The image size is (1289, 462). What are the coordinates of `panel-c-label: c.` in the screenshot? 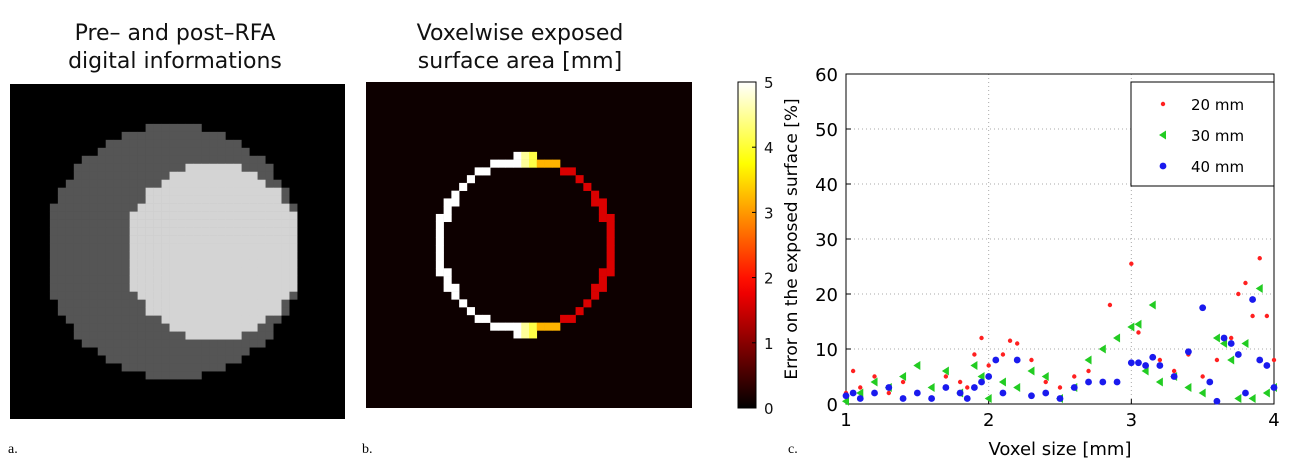 It's located at (793, 449).